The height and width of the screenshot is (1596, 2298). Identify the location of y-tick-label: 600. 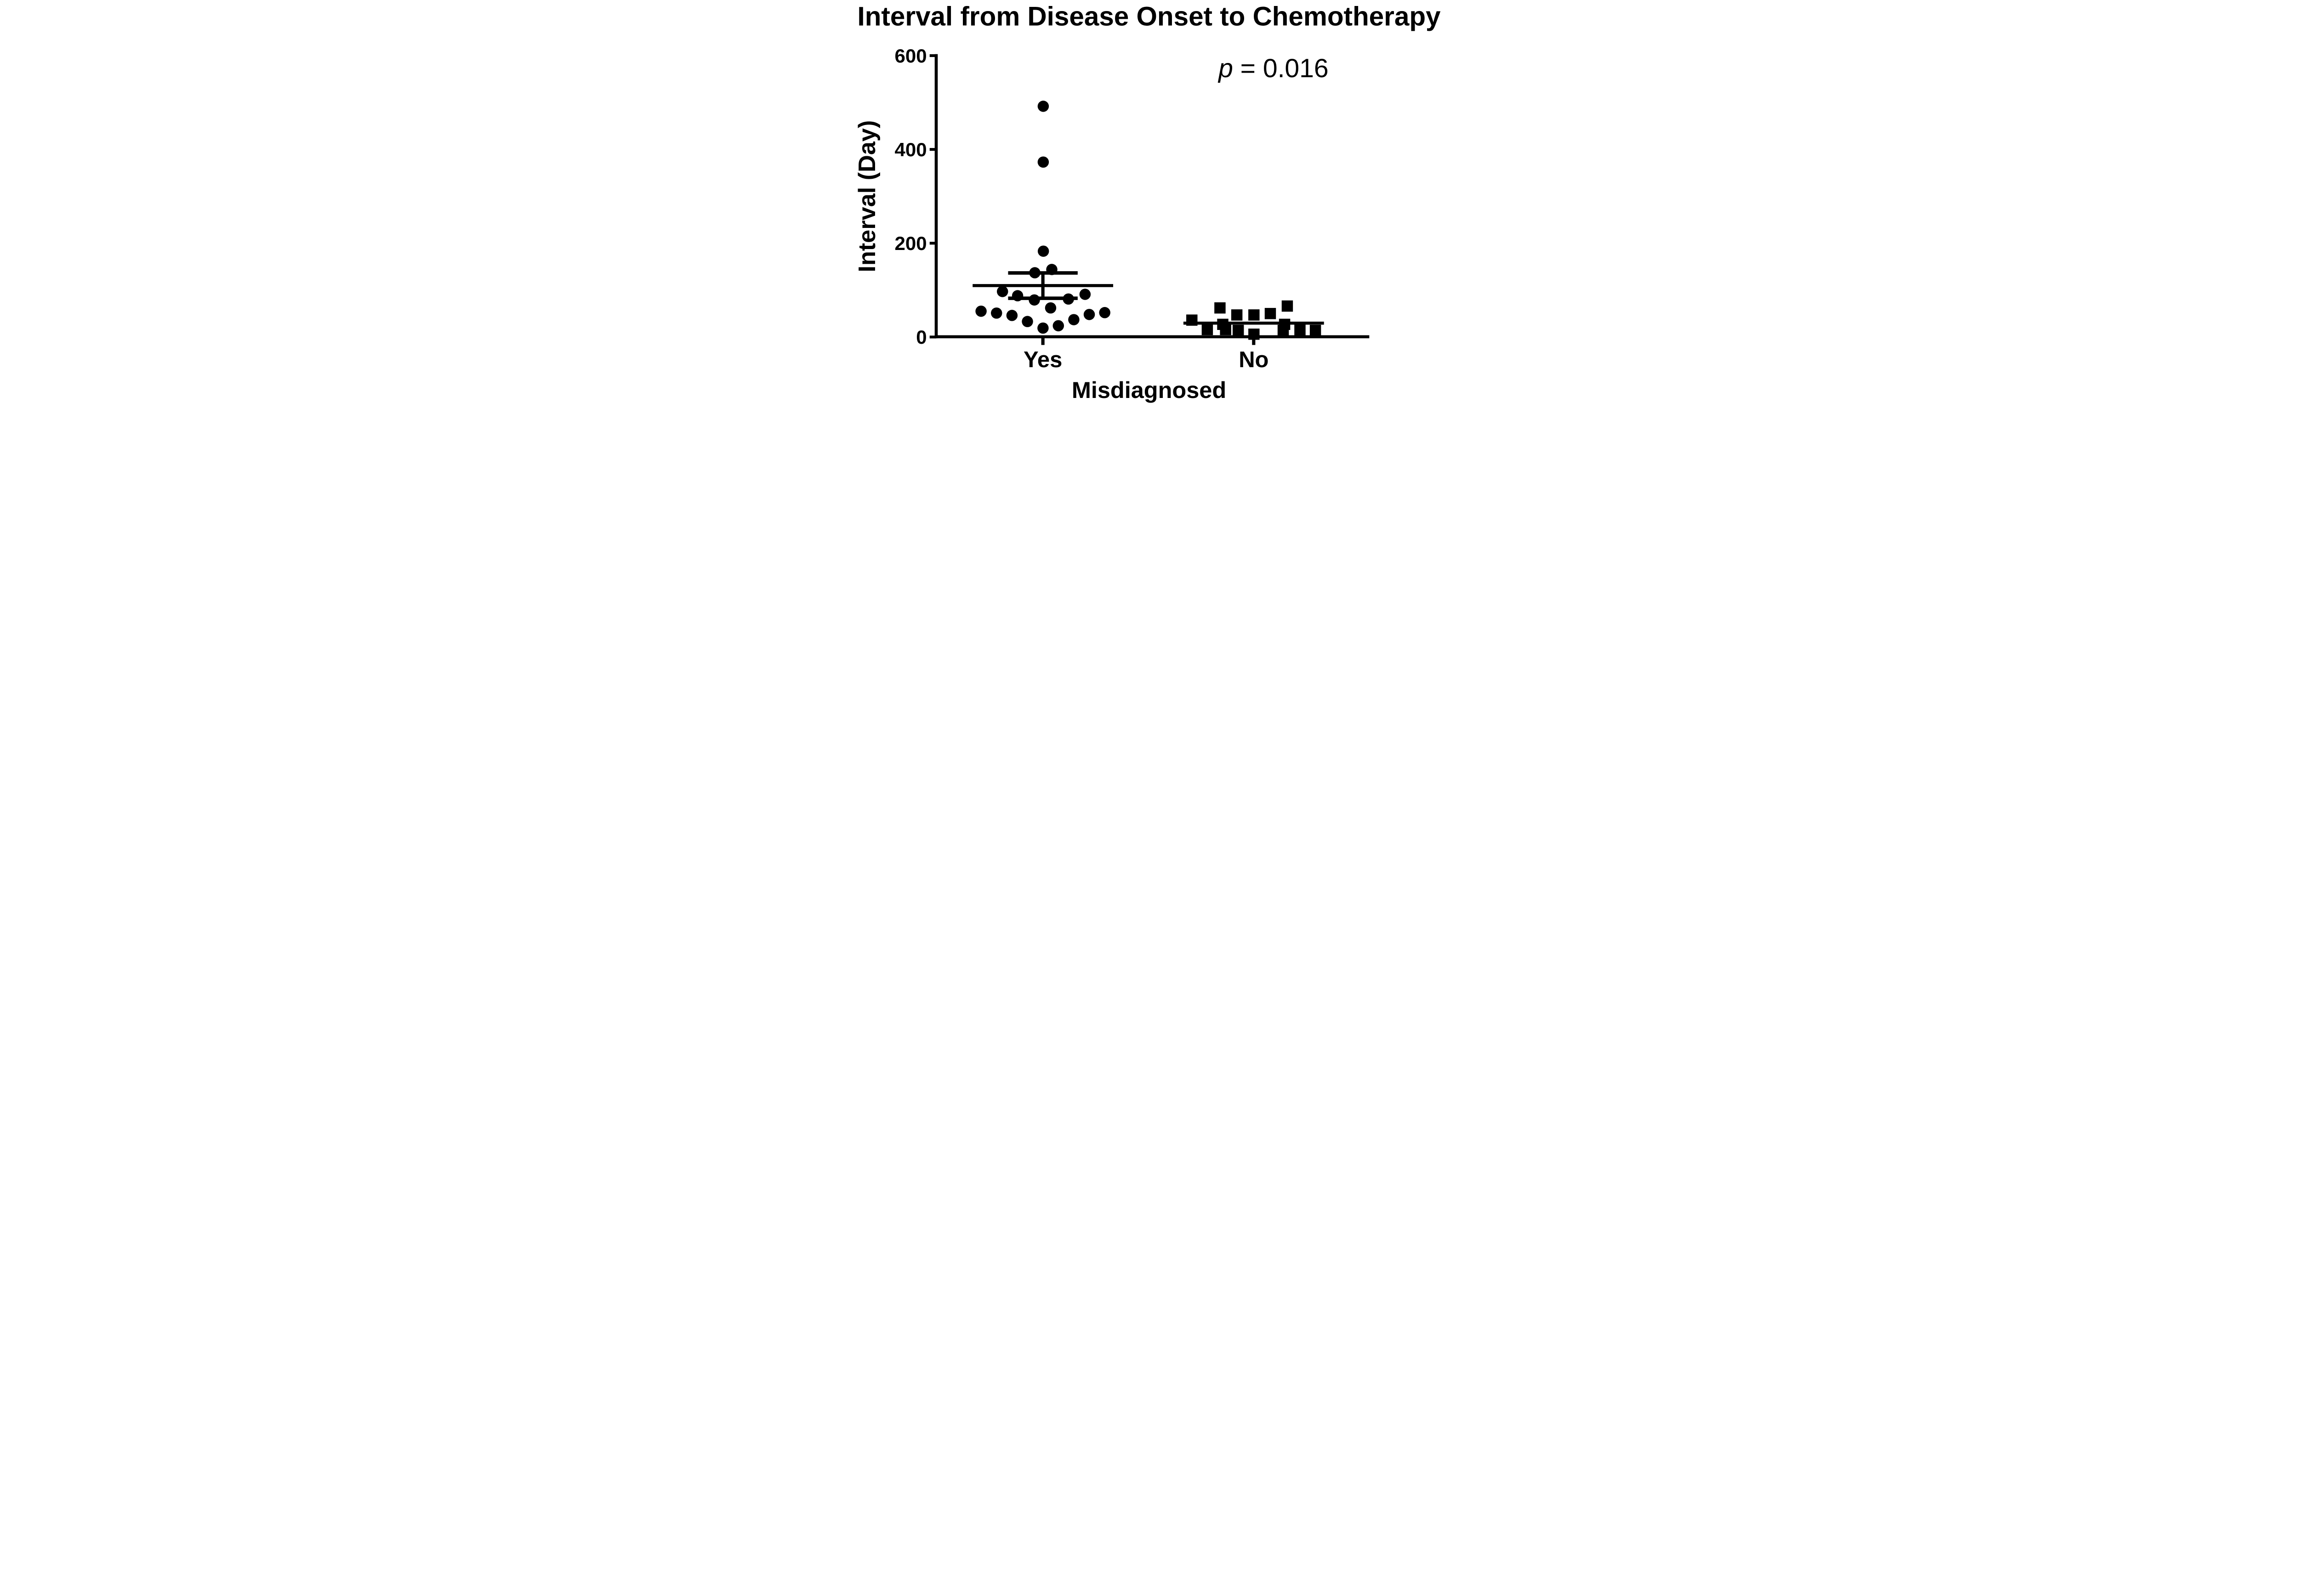
(911, 56).